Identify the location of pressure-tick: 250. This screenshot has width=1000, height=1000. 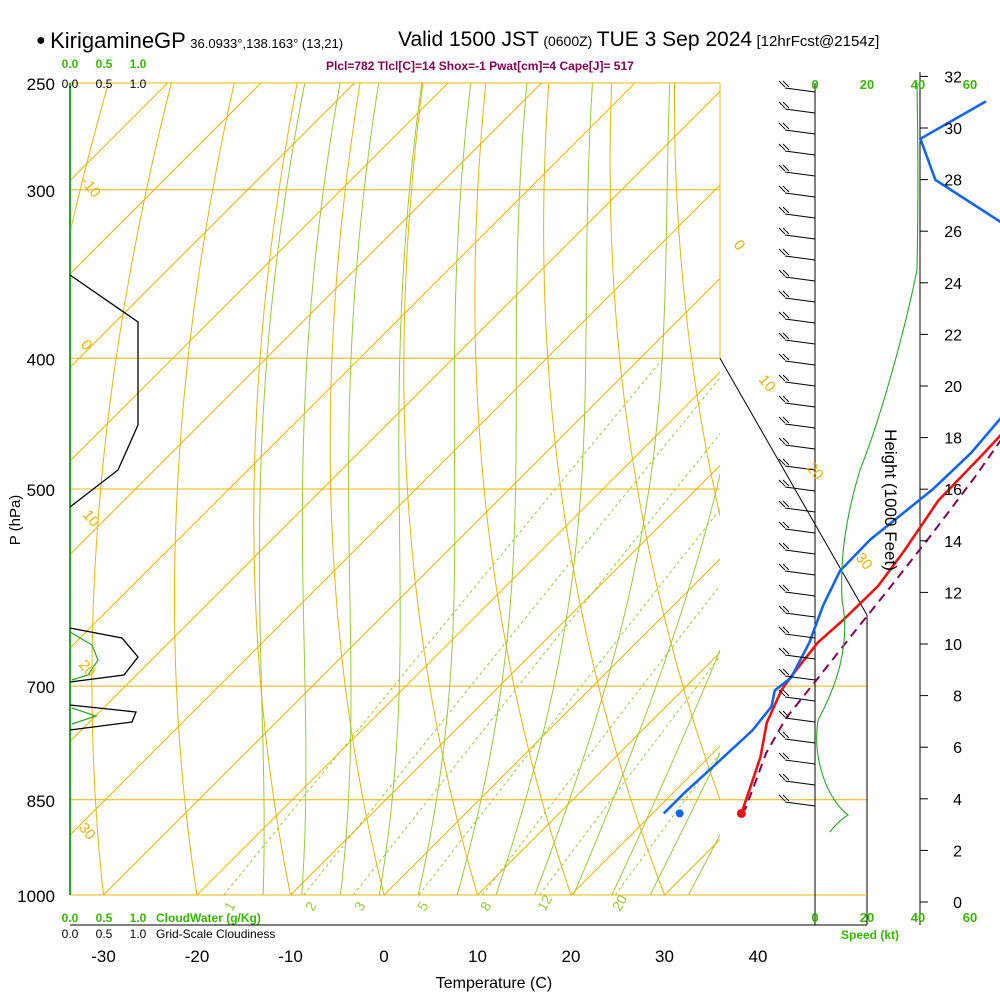
(41, 84).